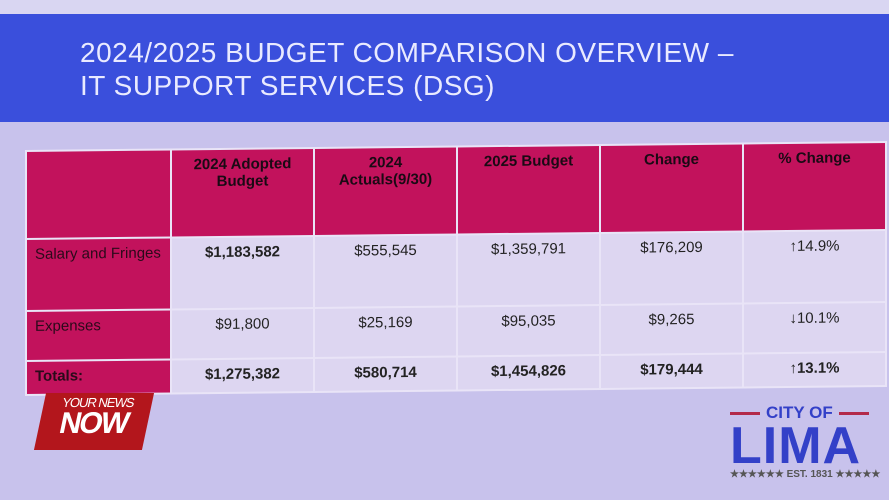 This screenshot has height=500, width=889. What do you see at coordinates (671, 371) in the screenshot?
I see `cell: $179,444` at bounding box center [671, 371].